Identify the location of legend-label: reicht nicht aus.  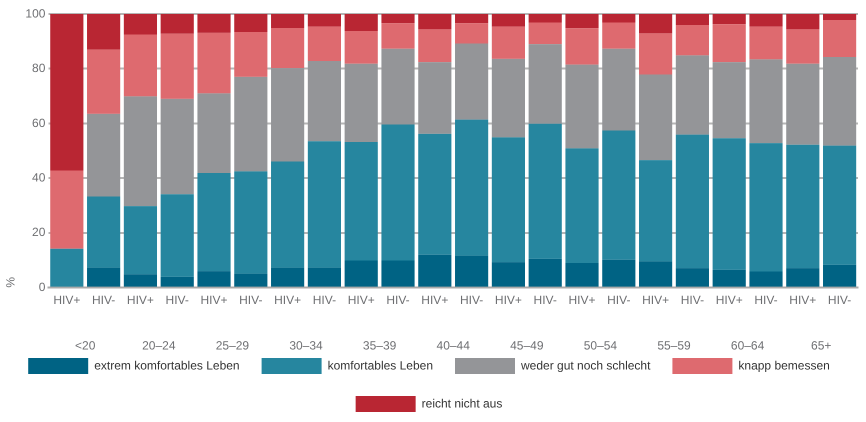
(462, 403).